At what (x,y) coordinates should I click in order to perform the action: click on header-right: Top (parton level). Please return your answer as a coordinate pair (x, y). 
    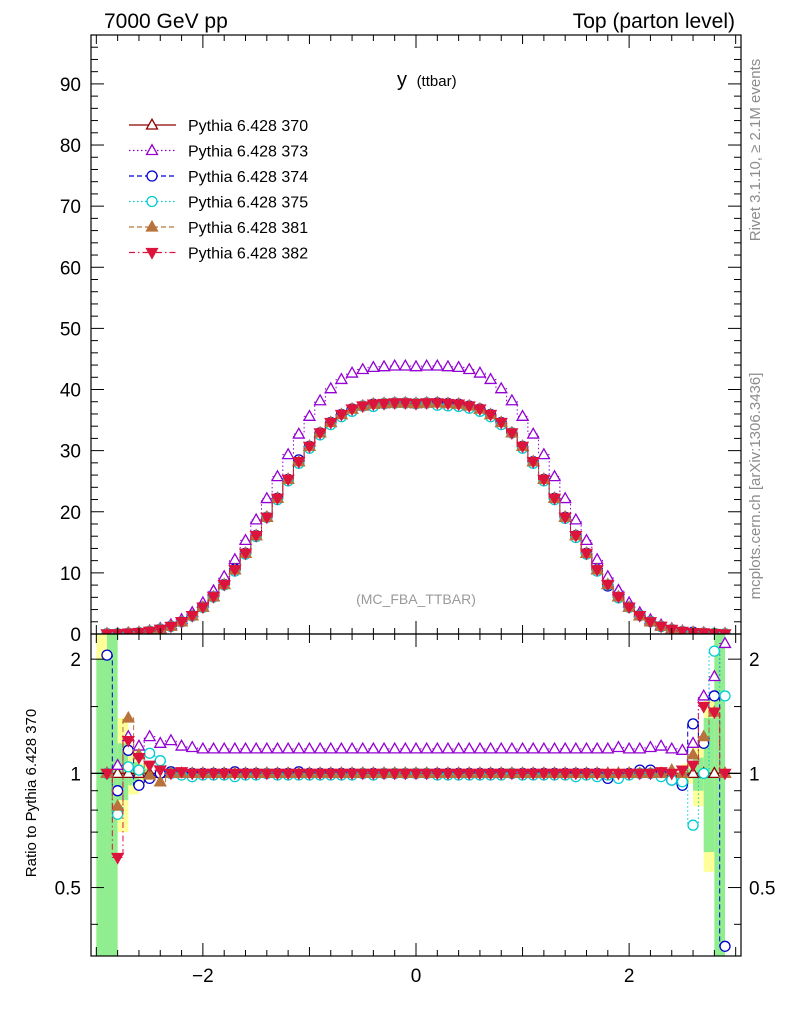
    Looking at the image, I should click on (654, 21).